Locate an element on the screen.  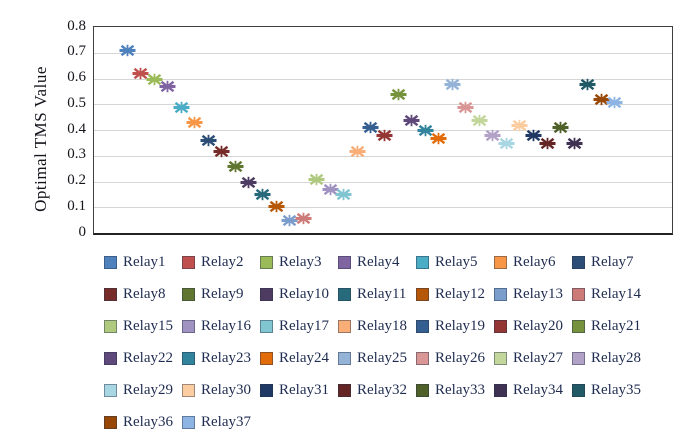
marker-relay12 is located at coordinates (276, 206).